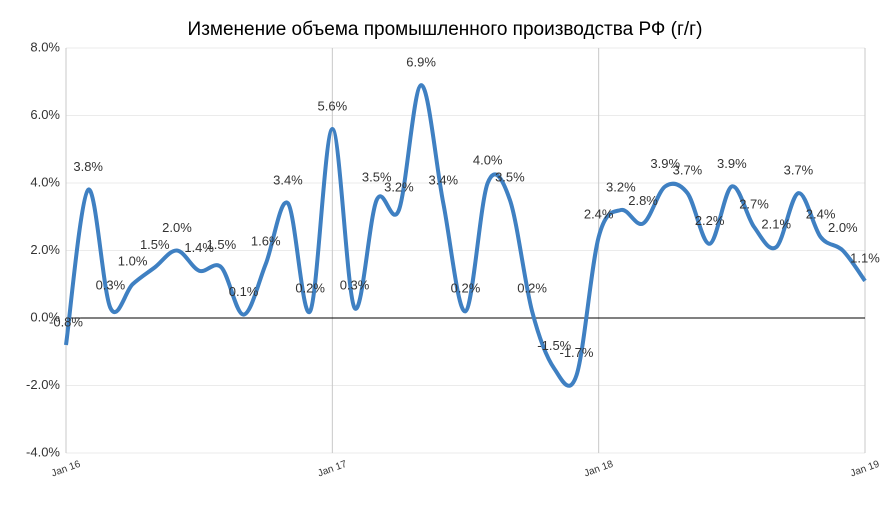 The height and width of the screenshot is (514, 882). What do you see at coordinates (45, 249) in the screenshot?
I see `y-tick-label: 2.0%` at bounding box center [45, 249].